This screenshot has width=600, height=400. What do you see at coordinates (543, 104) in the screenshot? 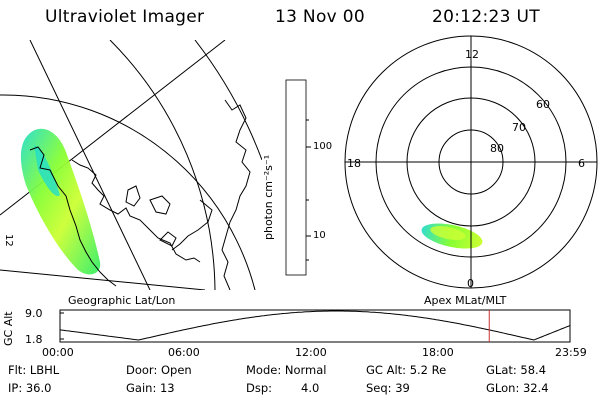
I see `polar-lat-60: 60` at bounding box center [543, 104].